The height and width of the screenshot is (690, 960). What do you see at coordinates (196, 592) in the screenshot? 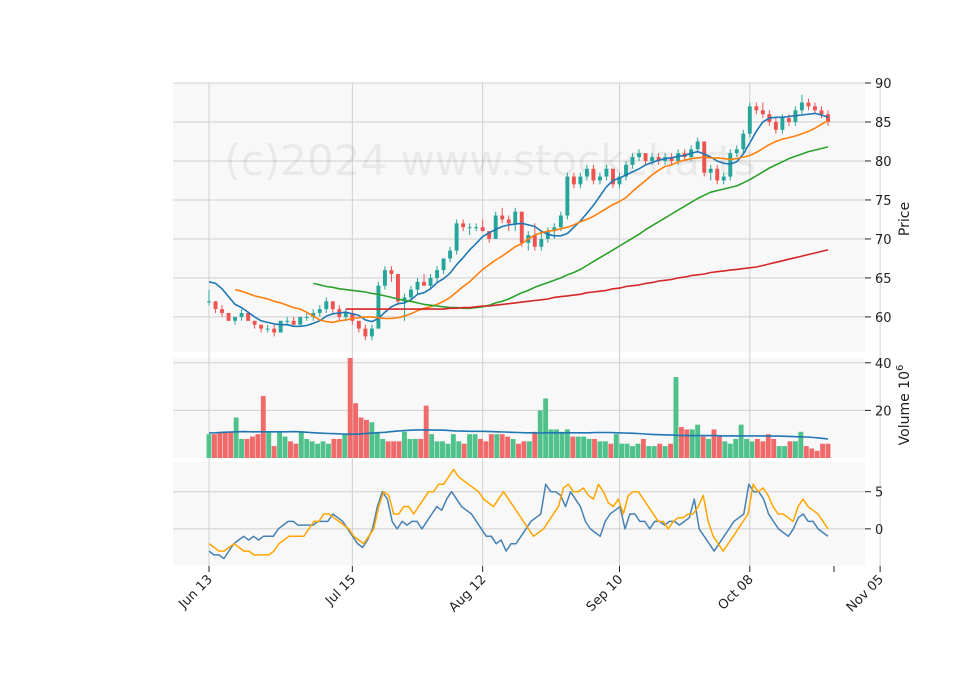
I see `x-tick-label: Jun 13` at bounding box center [196, 592].